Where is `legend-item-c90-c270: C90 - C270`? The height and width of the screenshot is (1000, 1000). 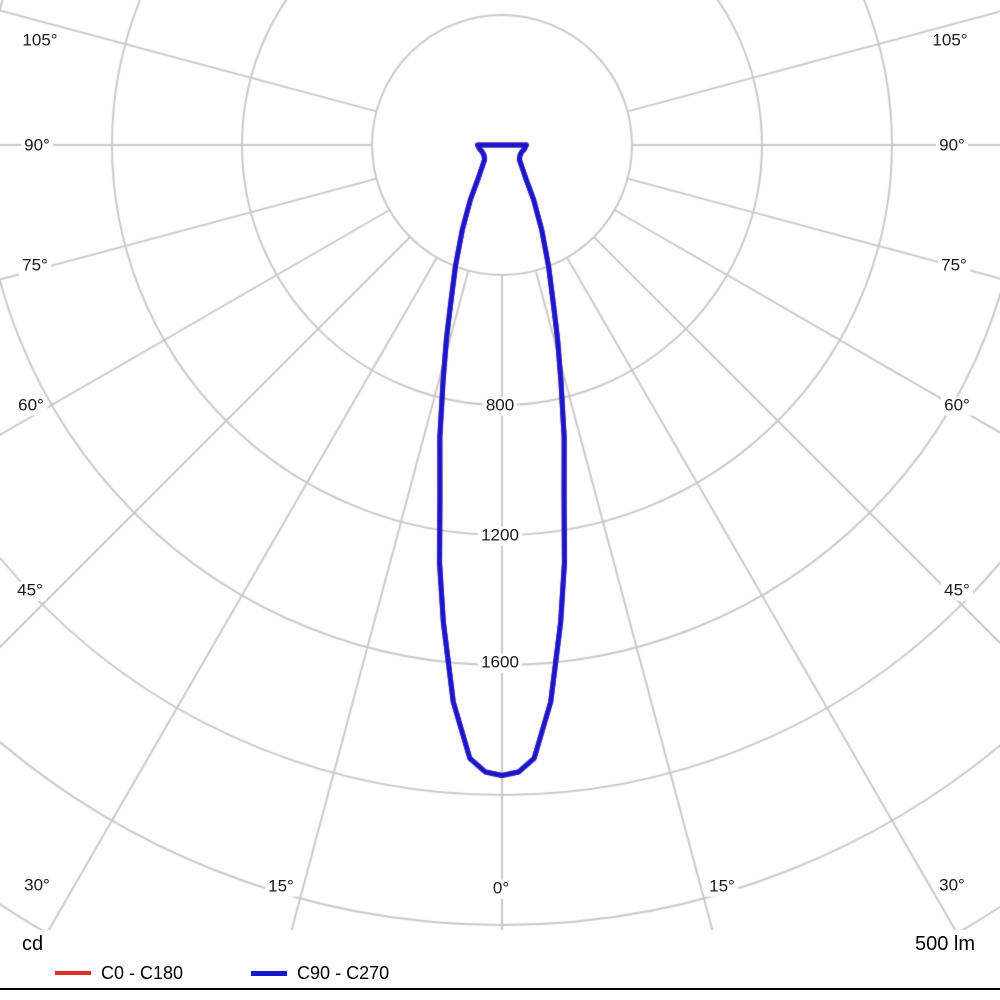
legend-item-c90-c270: C90 - C270 is located at coordinates (320, 973).